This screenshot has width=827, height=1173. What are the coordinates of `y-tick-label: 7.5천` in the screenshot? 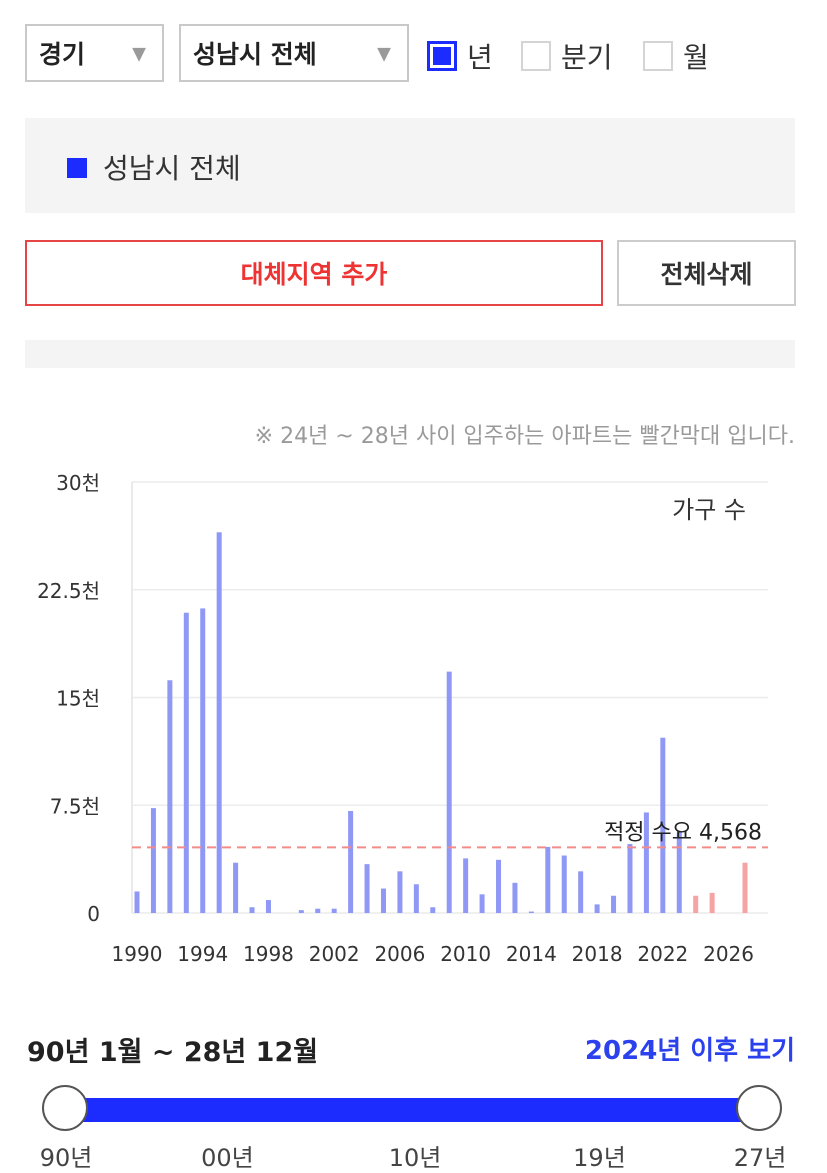 It's located at (75, 806).